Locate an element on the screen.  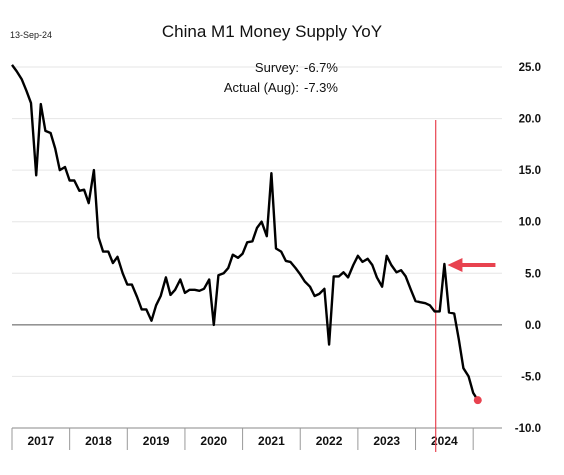
x-tick-label: 2022 is located at coordinates (329, 441).